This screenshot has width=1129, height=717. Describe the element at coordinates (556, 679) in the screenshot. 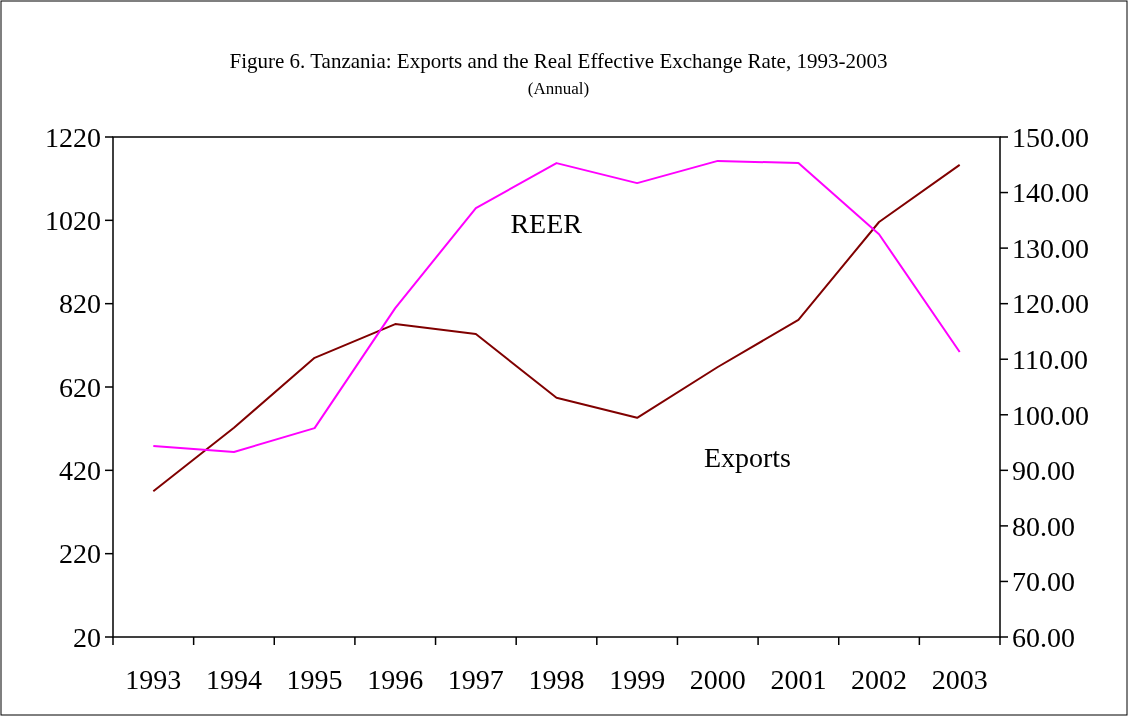

I see `x-tick-label: 1998` at that location.